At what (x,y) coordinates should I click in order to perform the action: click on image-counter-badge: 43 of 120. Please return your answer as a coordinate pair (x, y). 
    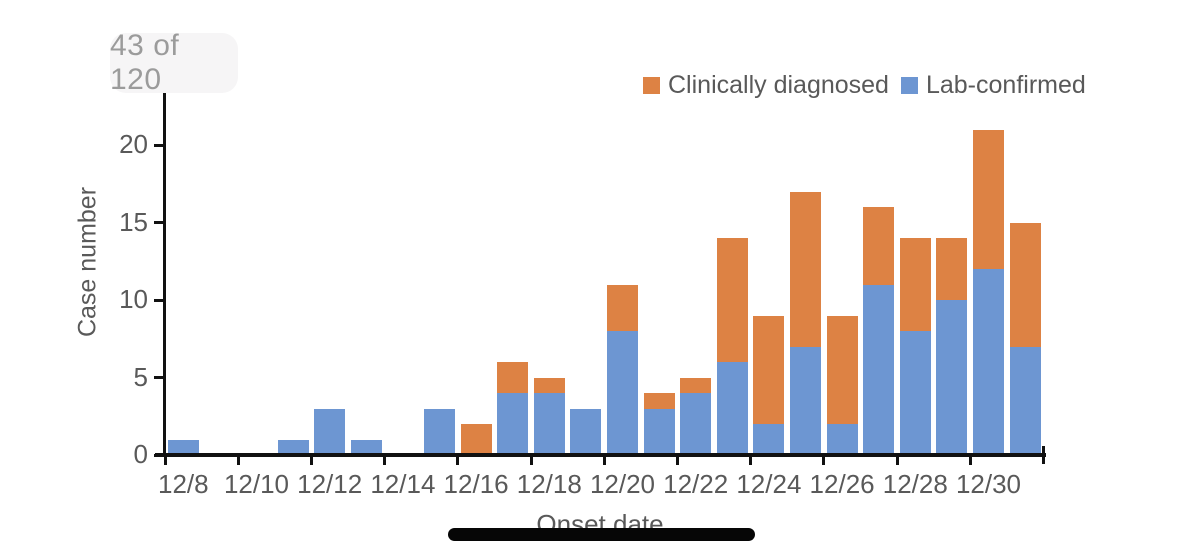
    Looking at the image, I should click on (174, 62).